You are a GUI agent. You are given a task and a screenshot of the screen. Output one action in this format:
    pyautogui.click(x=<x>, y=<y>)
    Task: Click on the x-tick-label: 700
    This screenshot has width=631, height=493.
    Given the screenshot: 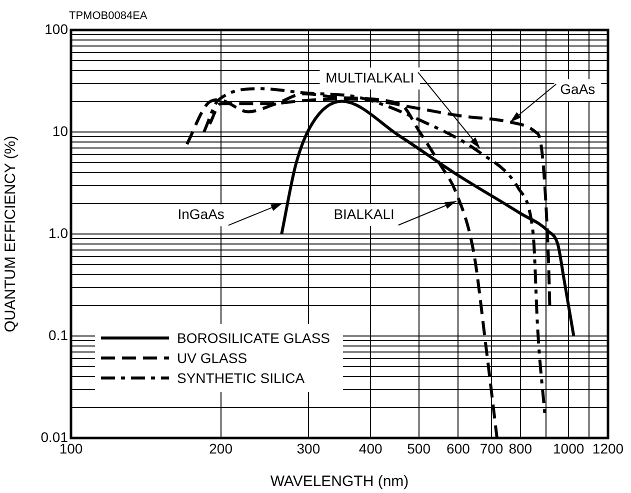 What is the action you would take?
    pyautogui.click(x=492, y=448)
    